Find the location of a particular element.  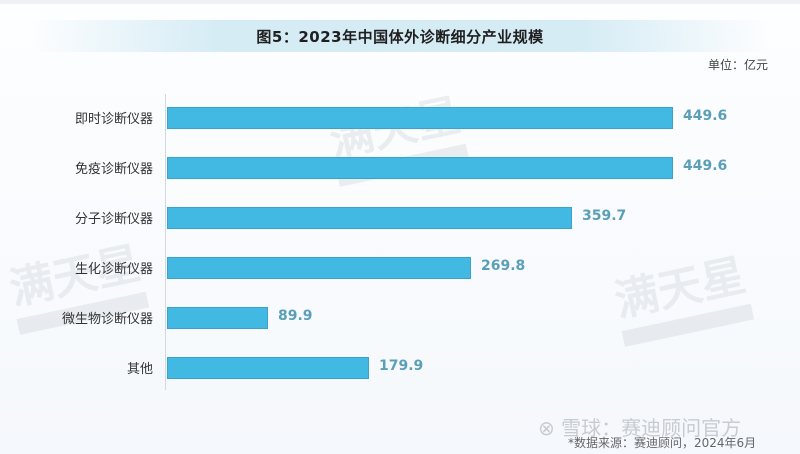

bar-row: 分子诊断仪器 359.7 is located at coordinates (400, 218).